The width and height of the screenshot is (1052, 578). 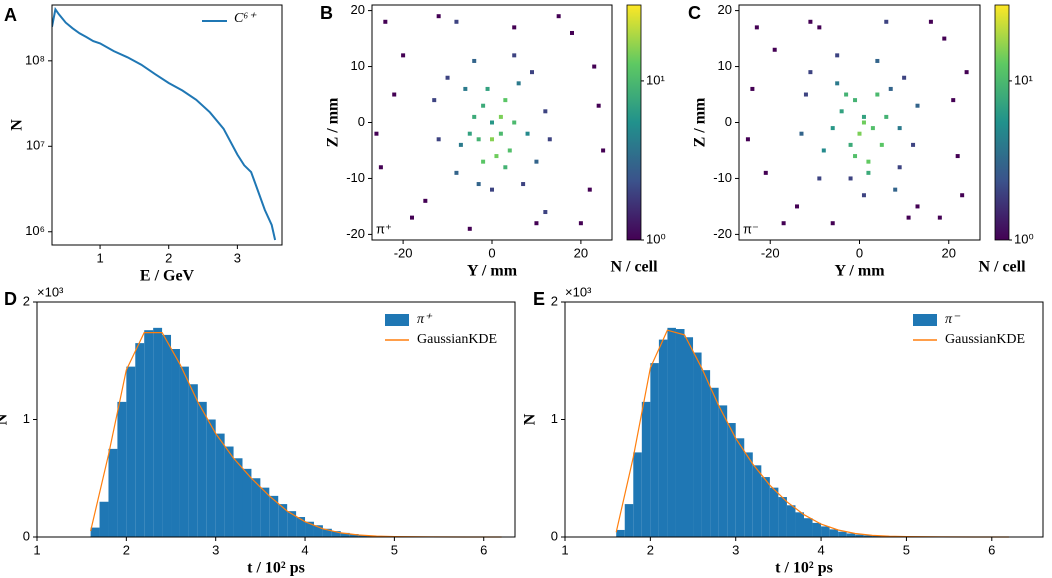 What do you see at coordinates (1024, 238) in the screenshot?
I see `colorbar-tick-label: 10⁰` at bounding box center [1024, 238].